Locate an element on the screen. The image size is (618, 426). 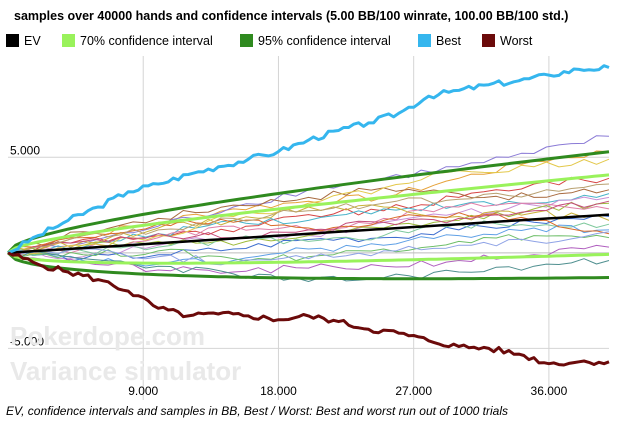
legend-swatch-ci70 is located at coordinates (68, 40).